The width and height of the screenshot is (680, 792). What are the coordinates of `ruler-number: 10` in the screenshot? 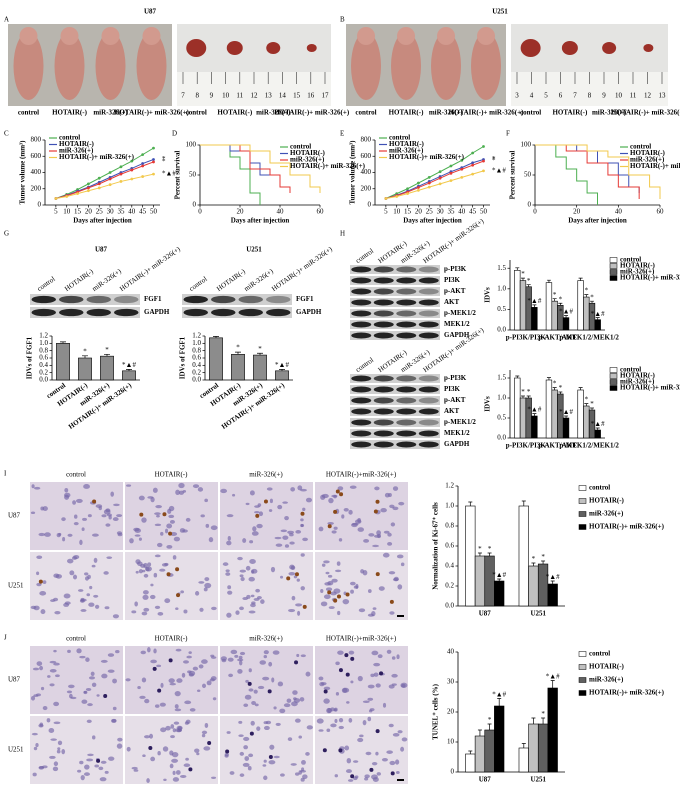 It's located at (226, 96).